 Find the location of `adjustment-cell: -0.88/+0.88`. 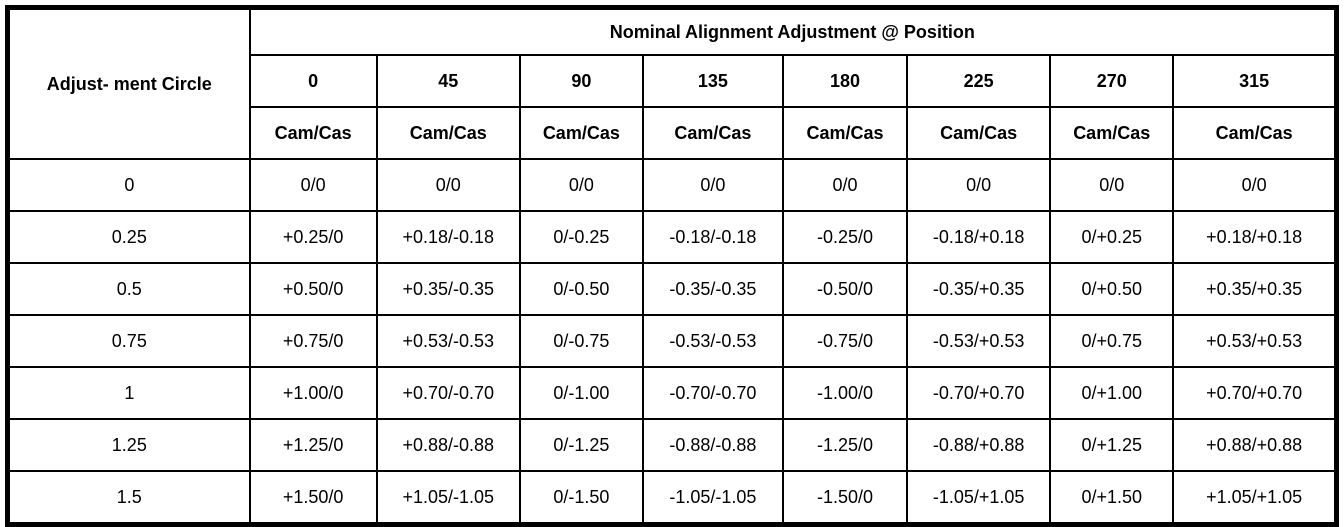

adjustment-cell: -0.88/+0.88 is located at coordinates (979, 445).